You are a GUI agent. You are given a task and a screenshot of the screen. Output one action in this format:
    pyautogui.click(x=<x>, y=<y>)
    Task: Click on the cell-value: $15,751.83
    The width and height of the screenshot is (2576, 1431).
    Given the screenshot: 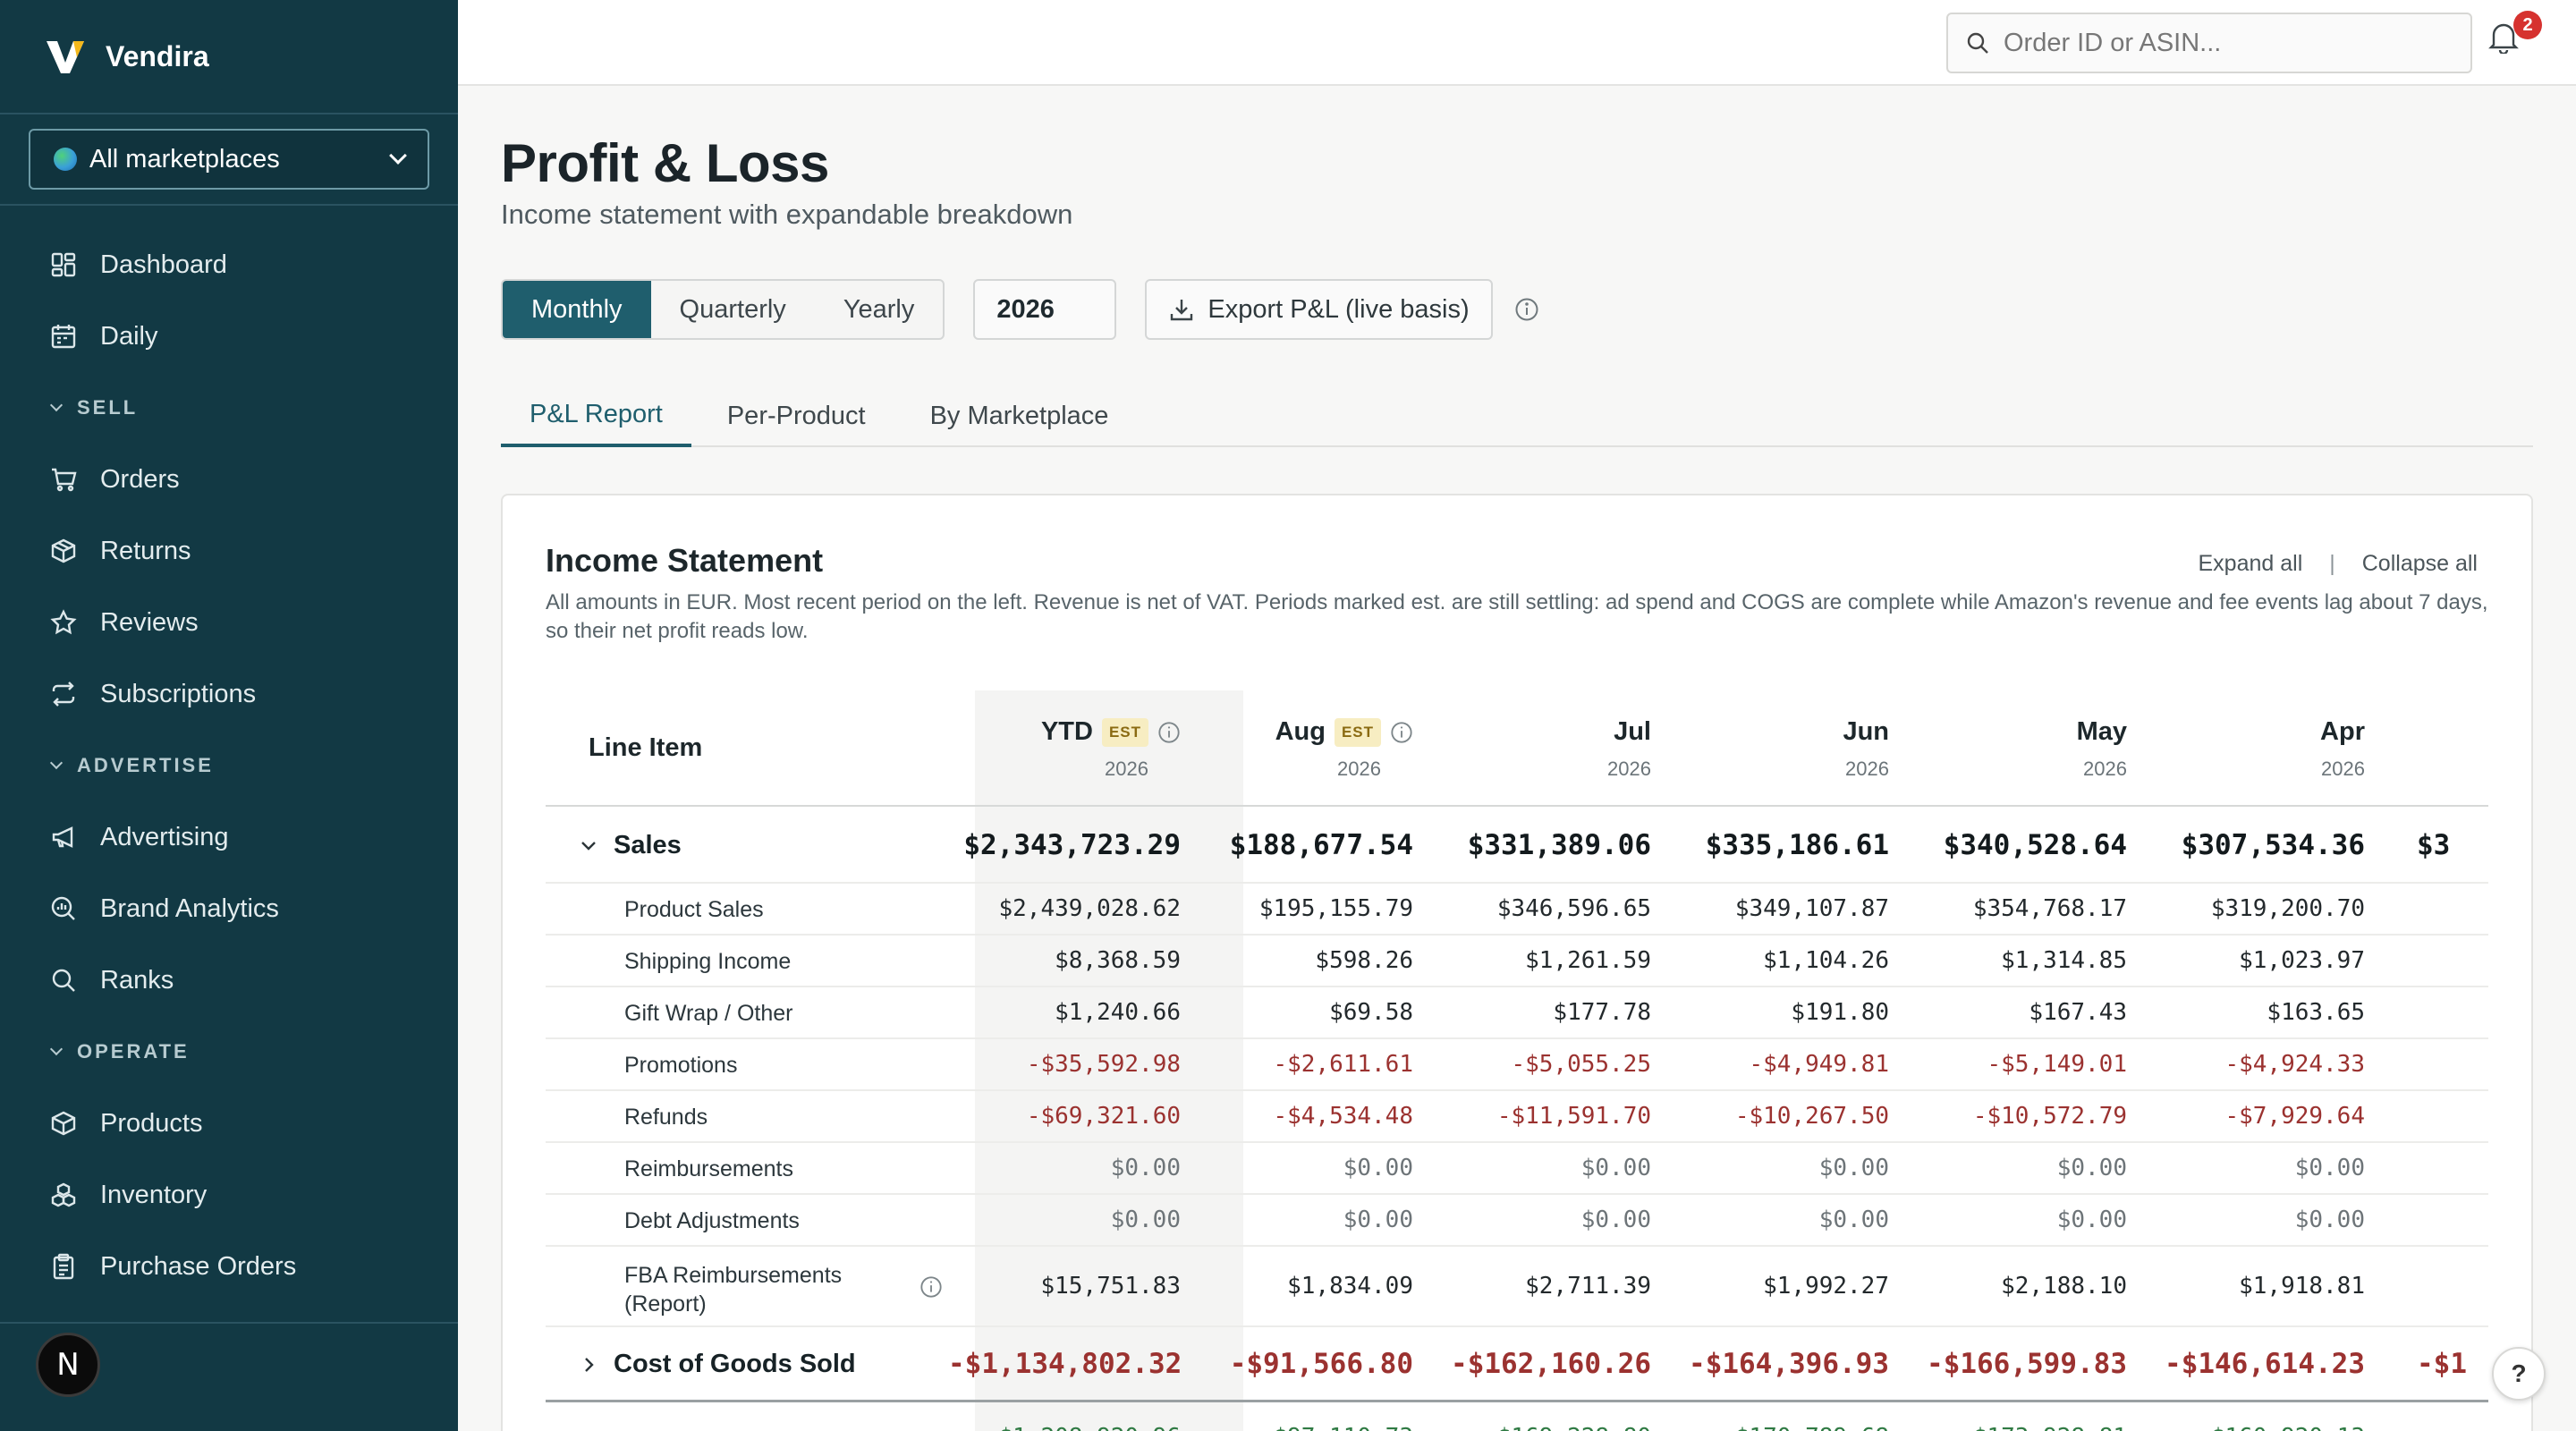 What is the action you would take?
    pyautogui.click(x=1110, y=1287)
    